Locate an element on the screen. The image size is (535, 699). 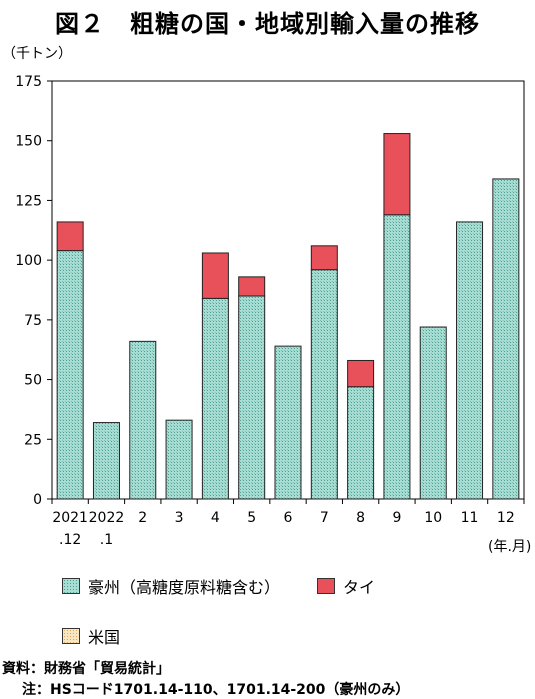
source-note: 資料：財務省「貿易統計」 is located at coordinates (86, 669).